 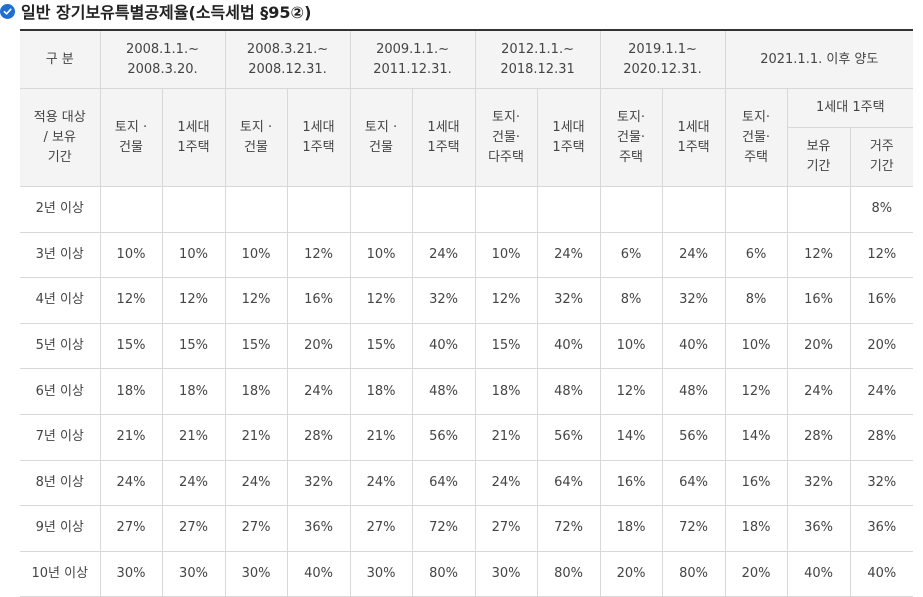 I want to click on rate-cell: 6%, so click(x=756, y=255).